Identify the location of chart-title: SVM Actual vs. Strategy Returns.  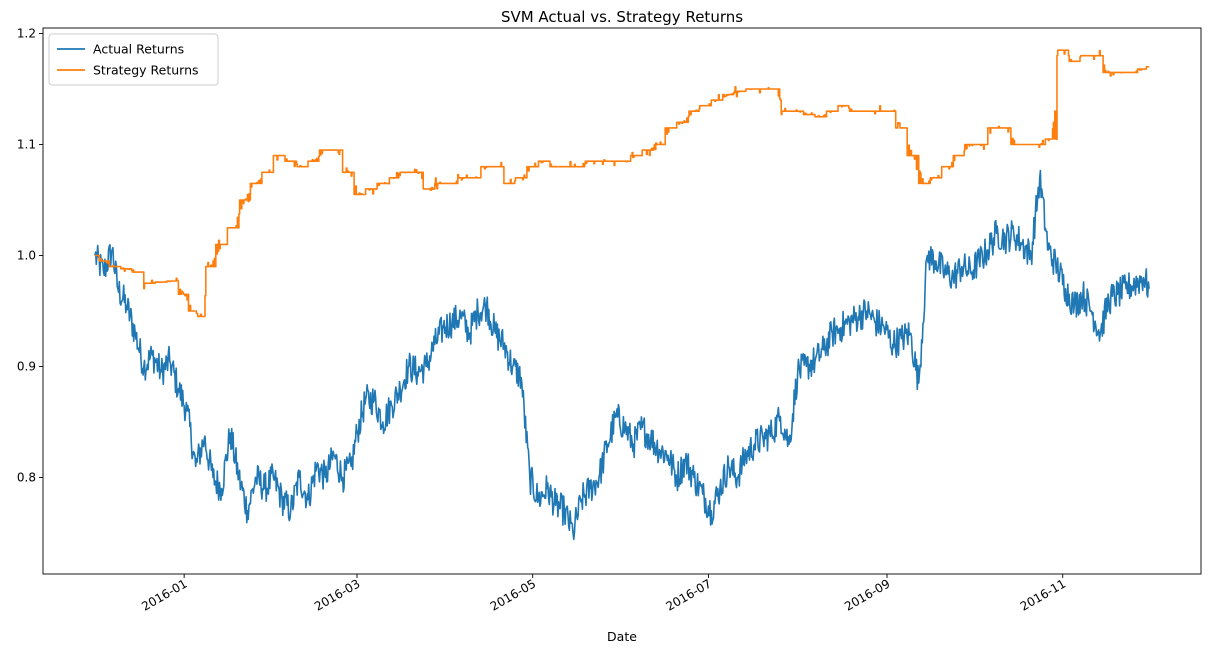
(622, 17).